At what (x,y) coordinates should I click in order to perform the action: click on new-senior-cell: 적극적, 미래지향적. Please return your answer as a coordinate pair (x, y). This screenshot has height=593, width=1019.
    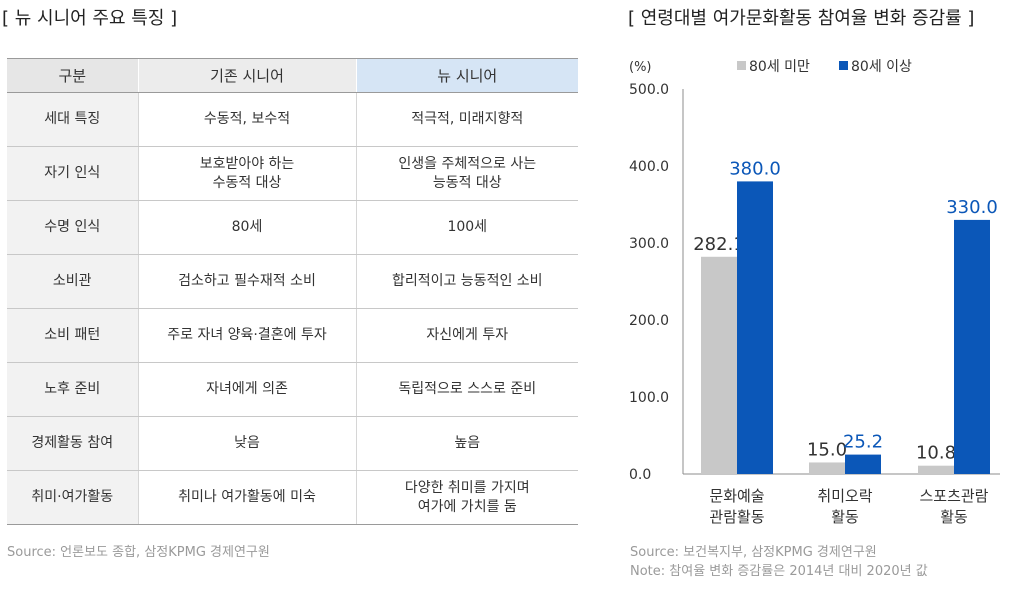
    Looking at the image, I should click on (466, 119).